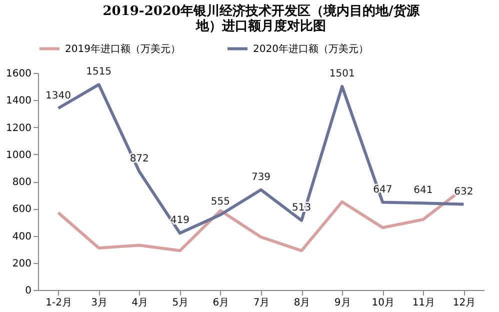 The image size is (499, 312). What do you see at coordinates (464, 192) in the screenshot?
I see `data-label: 632` at bounding box center [464, 192].